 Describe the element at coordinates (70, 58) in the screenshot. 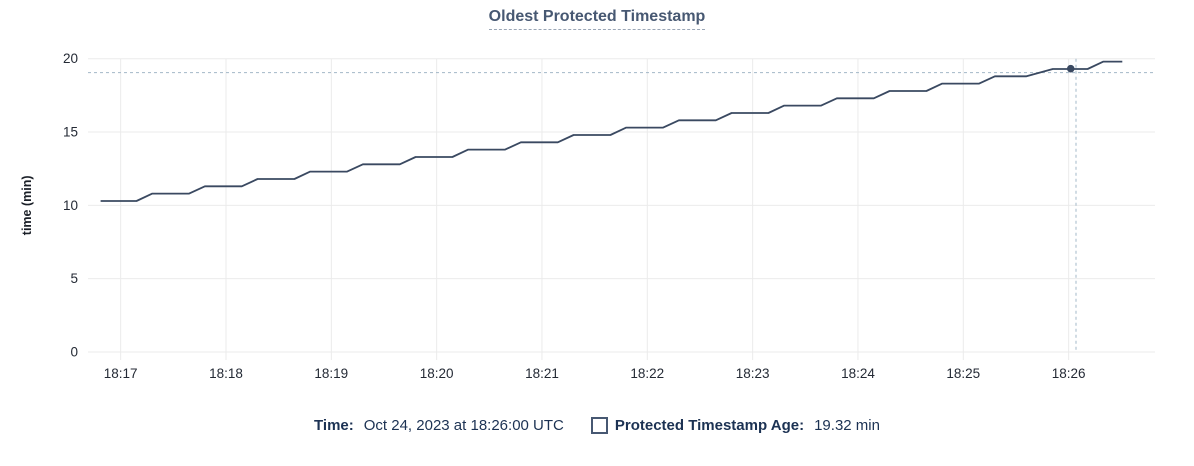

I see `y-tick-label: 20` at that location.